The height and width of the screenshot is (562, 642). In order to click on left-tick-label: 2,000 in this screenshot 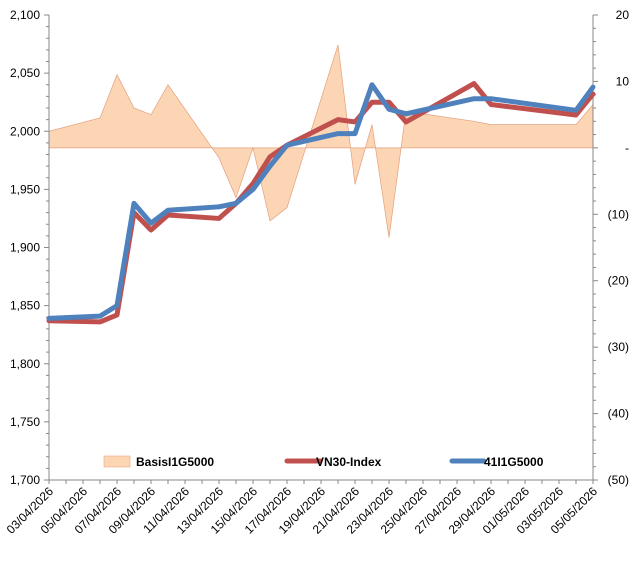, I will do `click(25, 131)`.